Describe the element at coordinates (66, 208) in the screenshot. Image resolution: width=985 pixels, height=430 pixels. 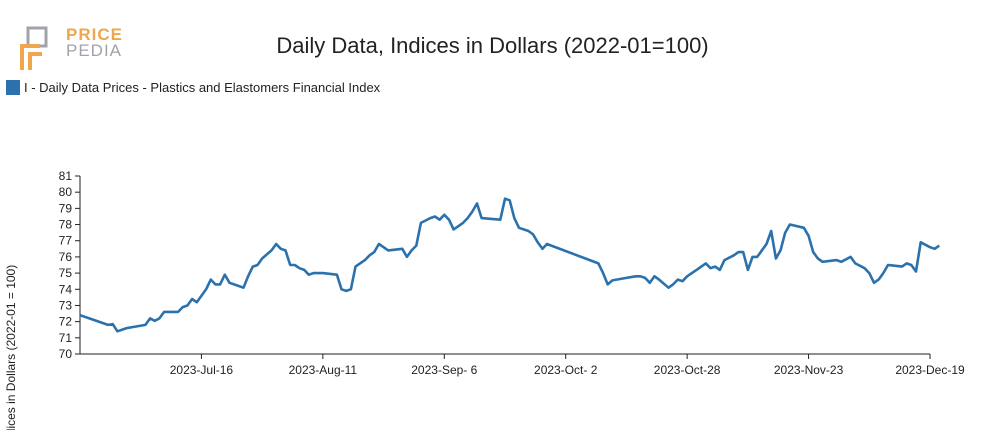
I see `y-tick-label: 79` at that location.